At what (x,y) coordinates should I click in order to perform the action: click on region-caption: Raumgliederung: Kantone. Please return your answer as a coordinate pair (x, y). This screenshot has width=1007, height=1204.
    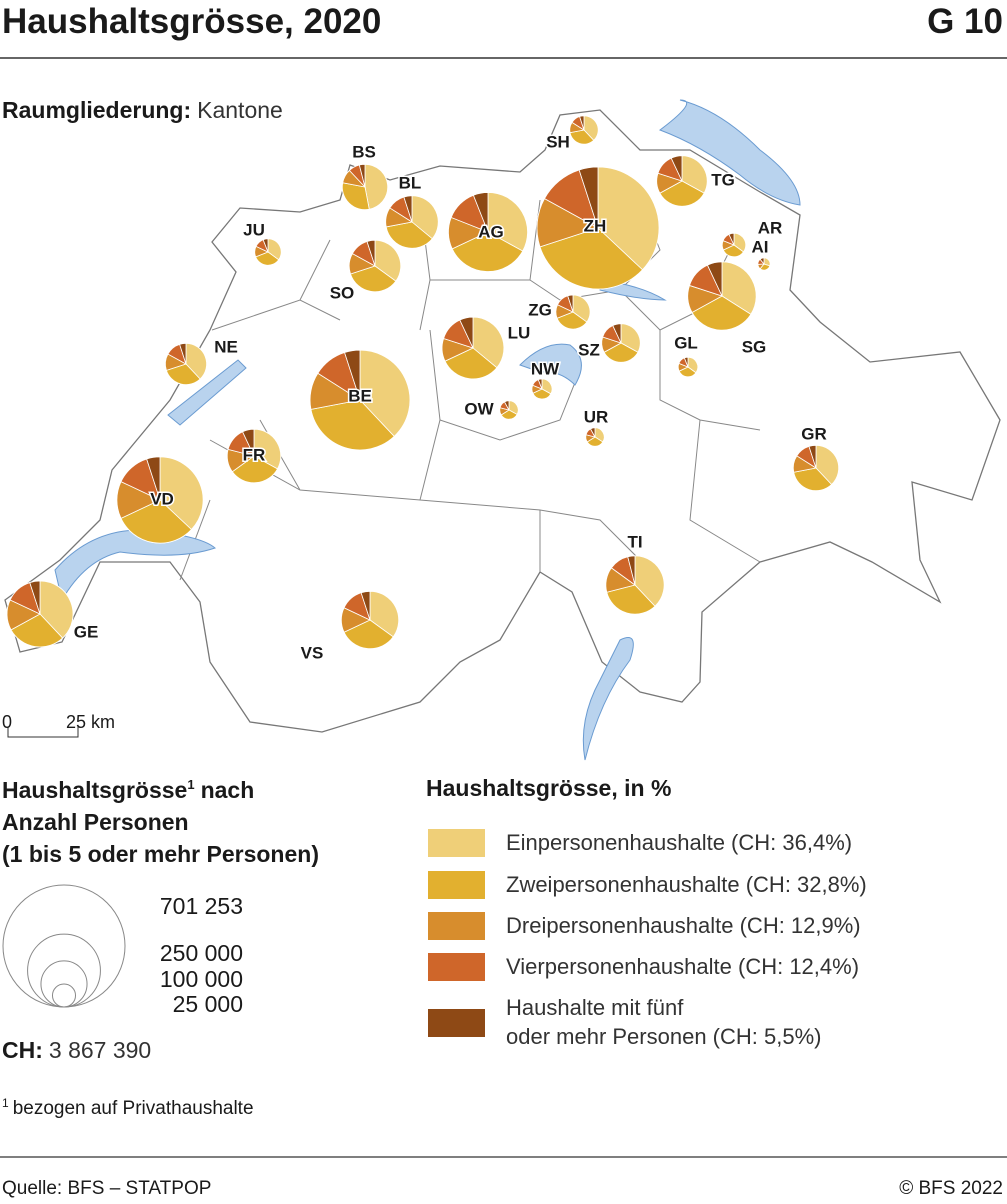
    Looking at the image, I should click on (142, 110).